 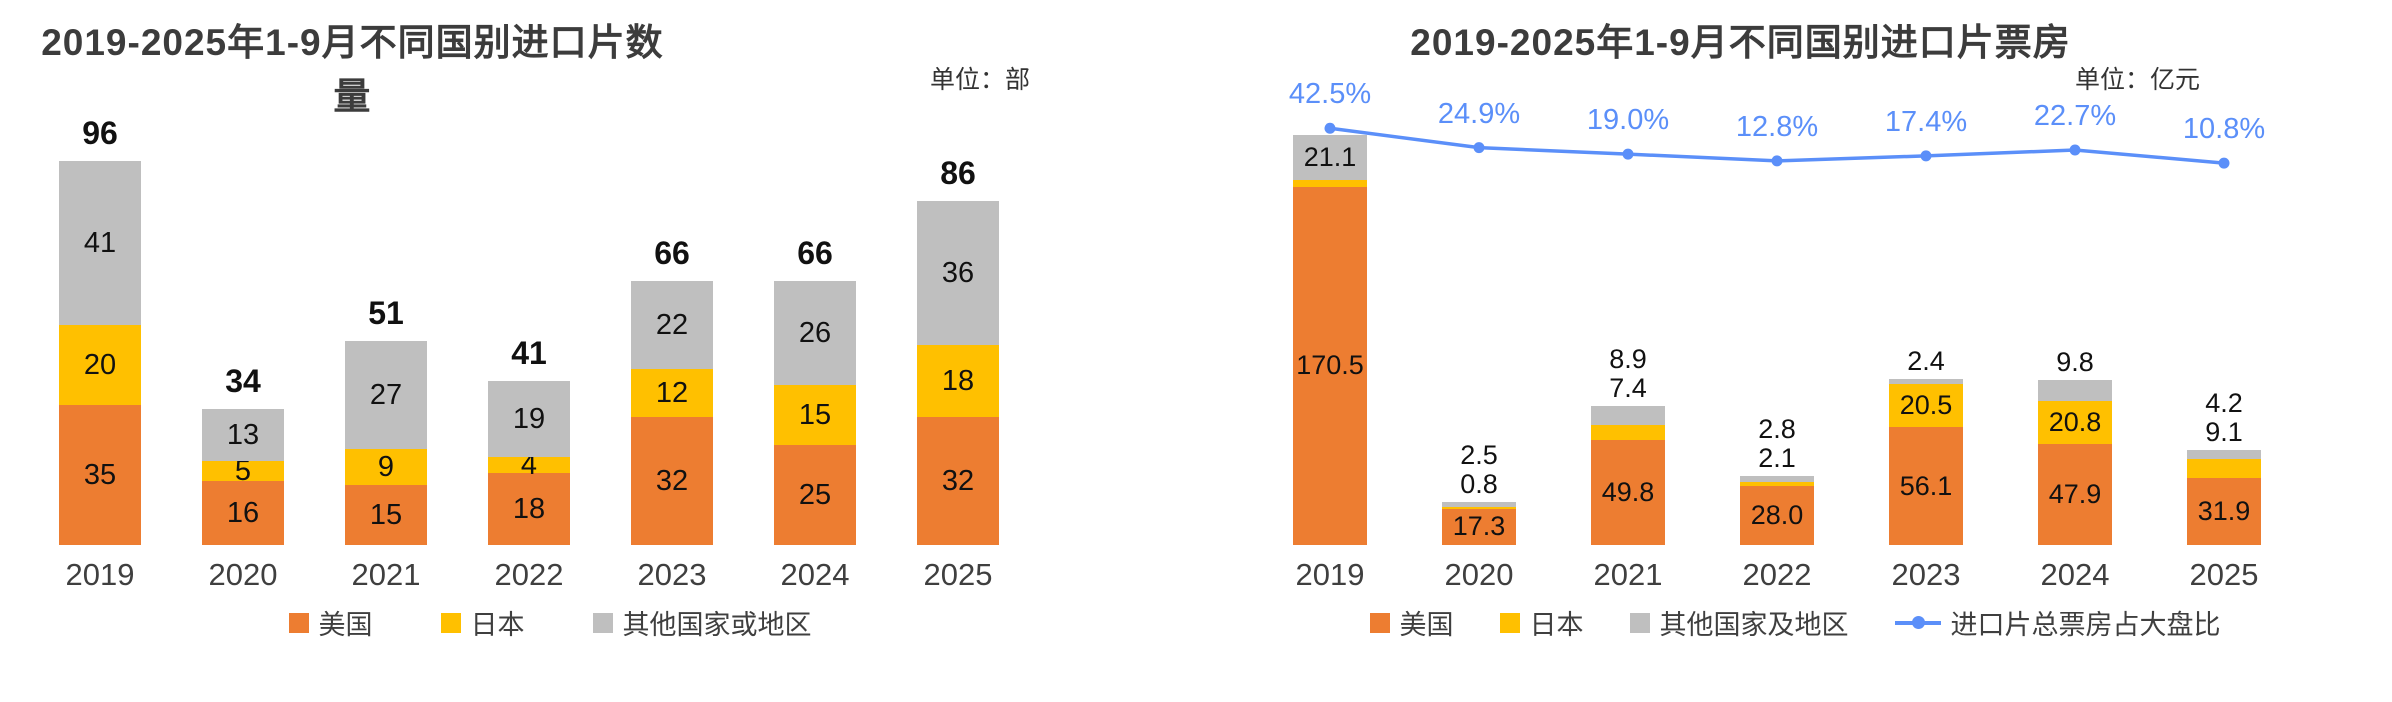 I want to click on x-axis-label: 2022, so click(x=1777, y=574).